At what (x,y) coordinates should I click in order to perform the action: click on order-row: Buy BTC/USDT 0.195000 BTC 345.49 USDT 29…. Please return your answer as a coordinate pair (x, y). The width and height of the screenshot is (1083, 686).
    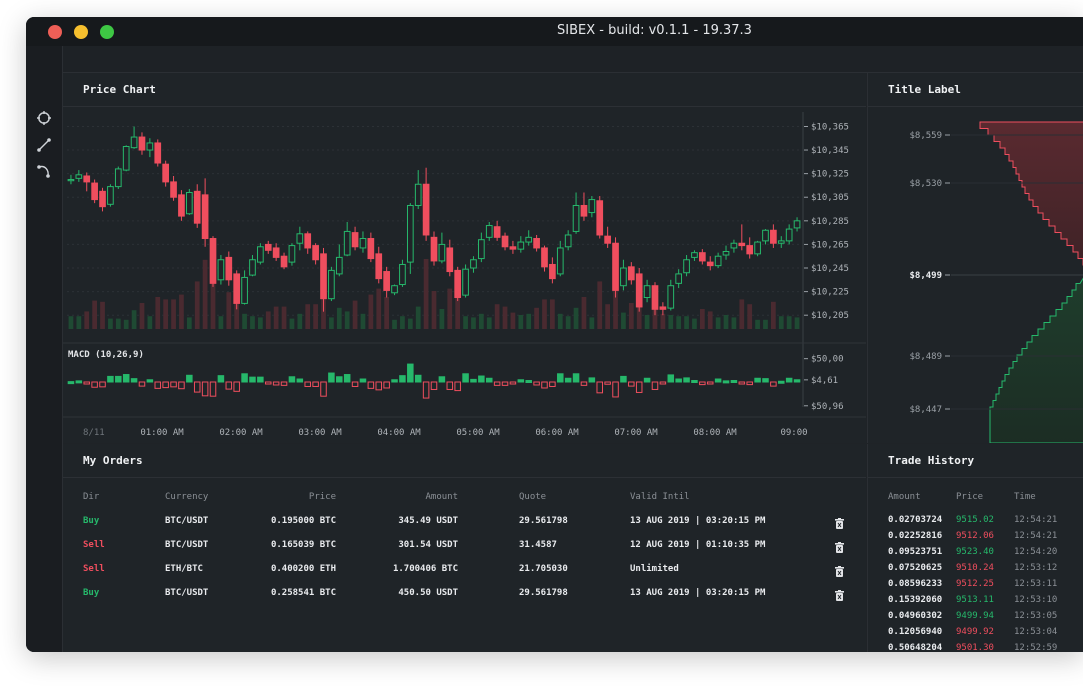
    Looking at the image, I should click on (463, 525).